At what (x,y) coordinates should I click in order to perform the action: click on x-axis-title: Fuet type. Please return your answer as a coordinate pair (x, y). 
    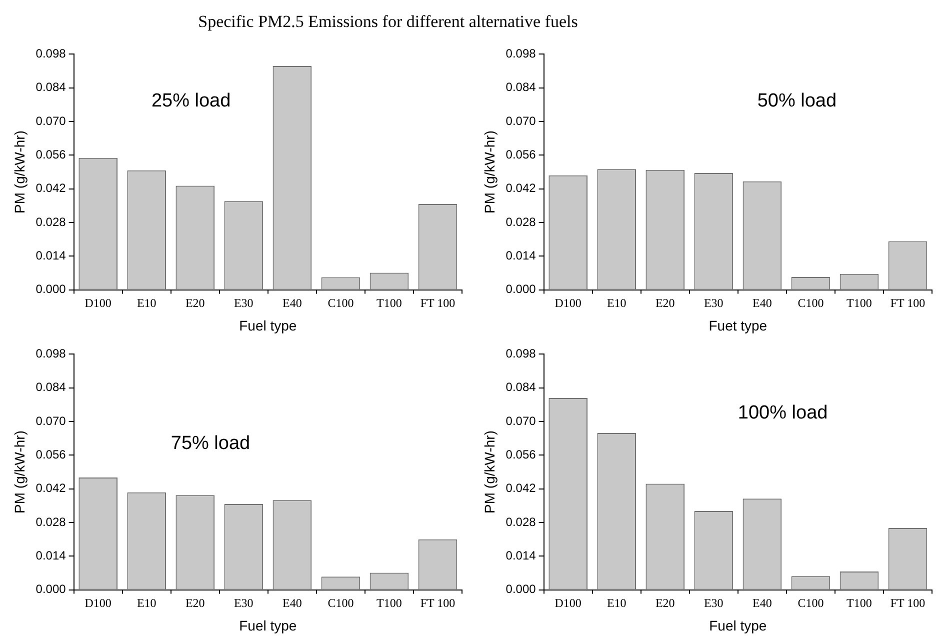
    Looking at the image, I should click on (738, 325).